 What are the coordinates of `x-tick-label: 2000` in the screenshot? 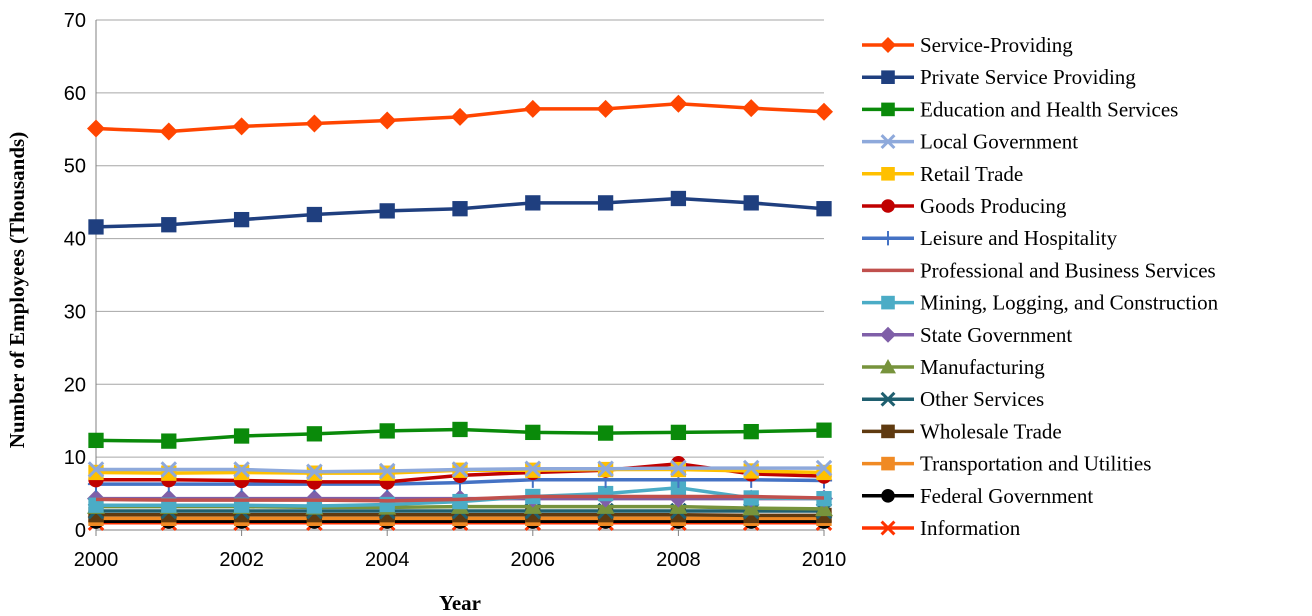 It's located at (96, 560).